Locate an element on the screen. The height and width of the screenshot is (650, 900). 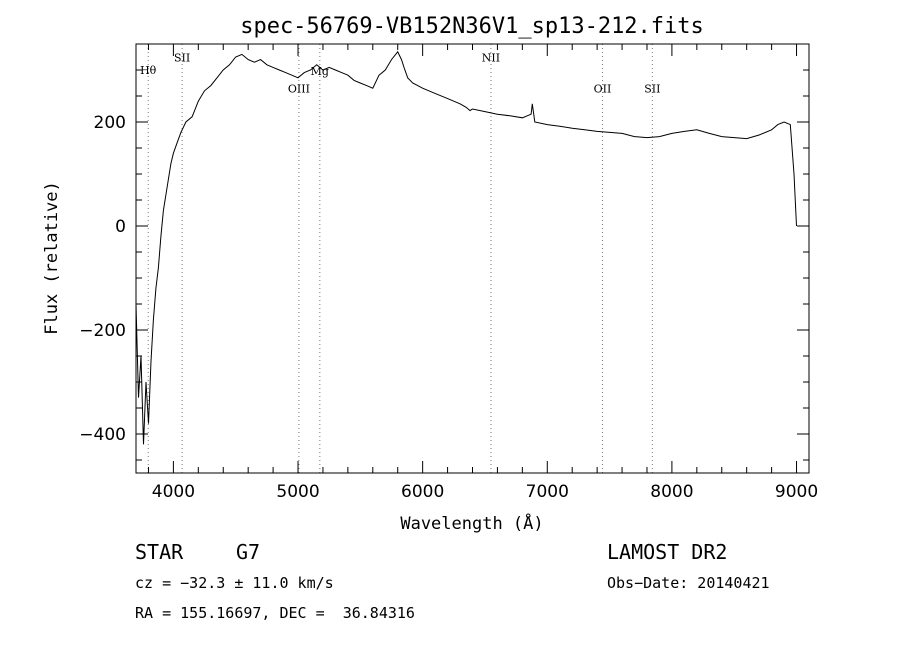
line-marker-label: NII is located at coordinates (491, 58).